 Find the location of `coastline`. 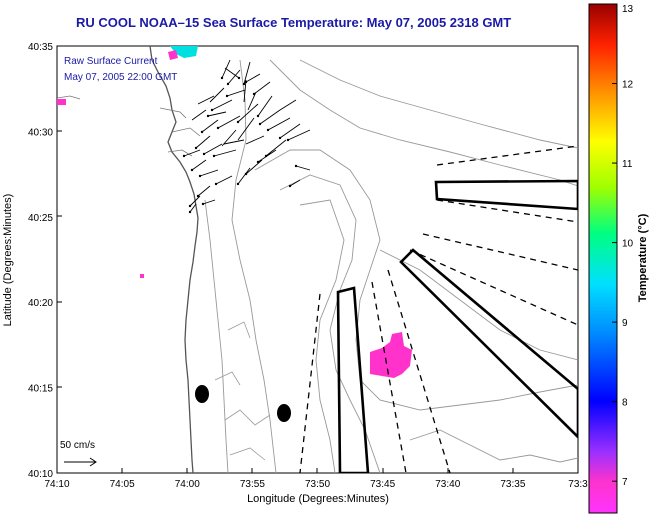

coastline is located at coordinates (174, 259).